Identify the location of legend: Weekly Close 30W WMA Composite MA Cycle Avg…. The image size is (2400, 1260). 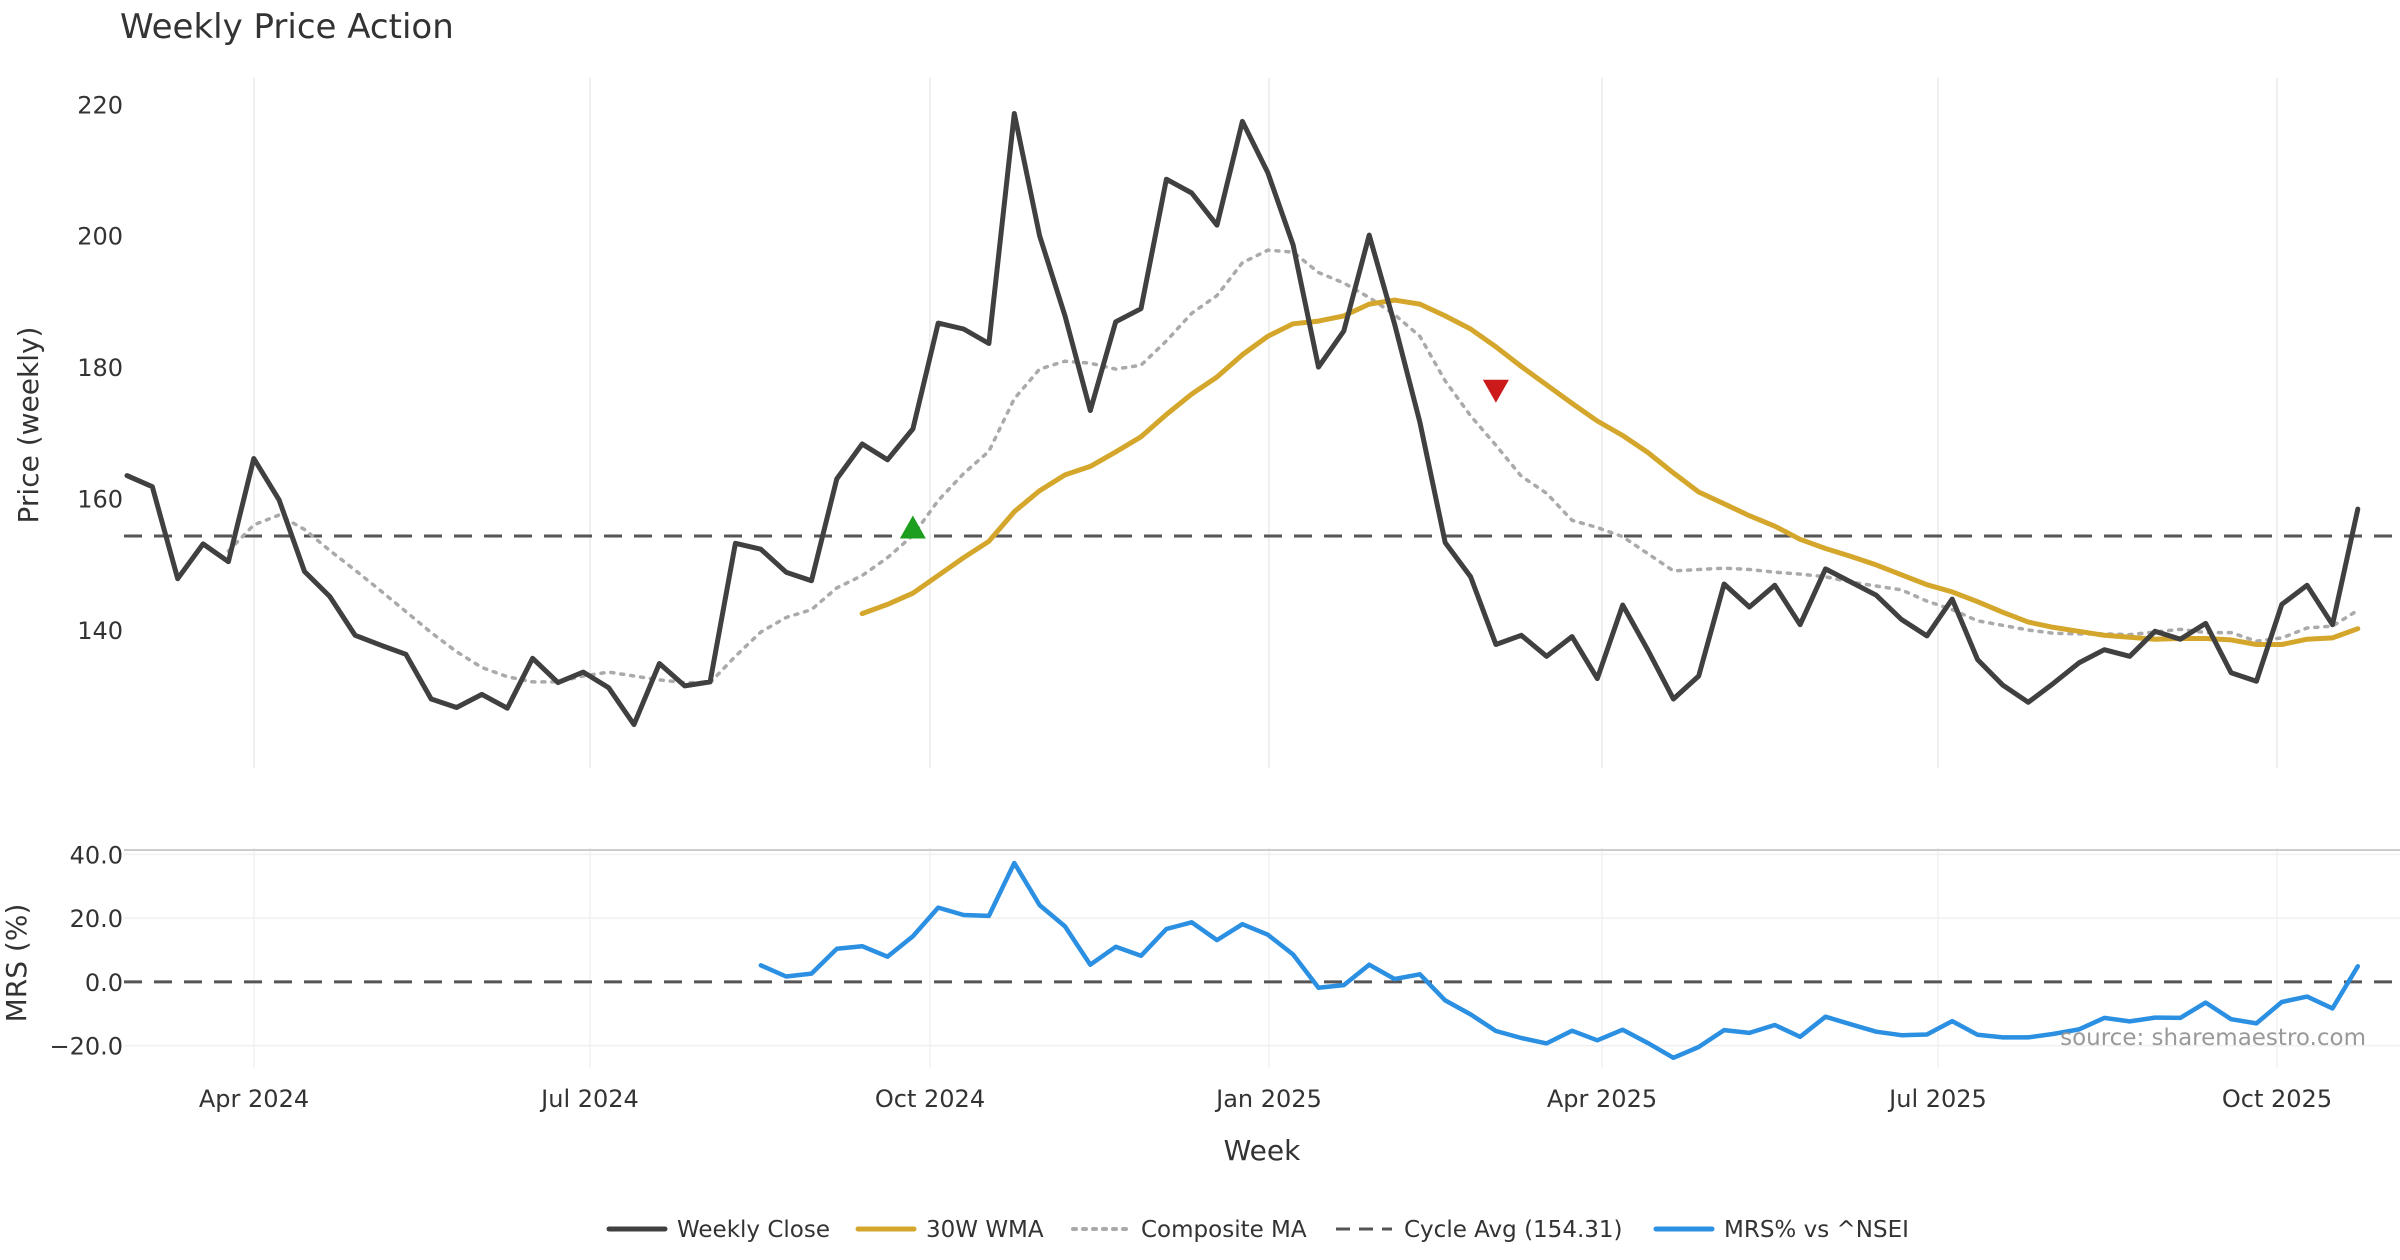
(1257, 1230).